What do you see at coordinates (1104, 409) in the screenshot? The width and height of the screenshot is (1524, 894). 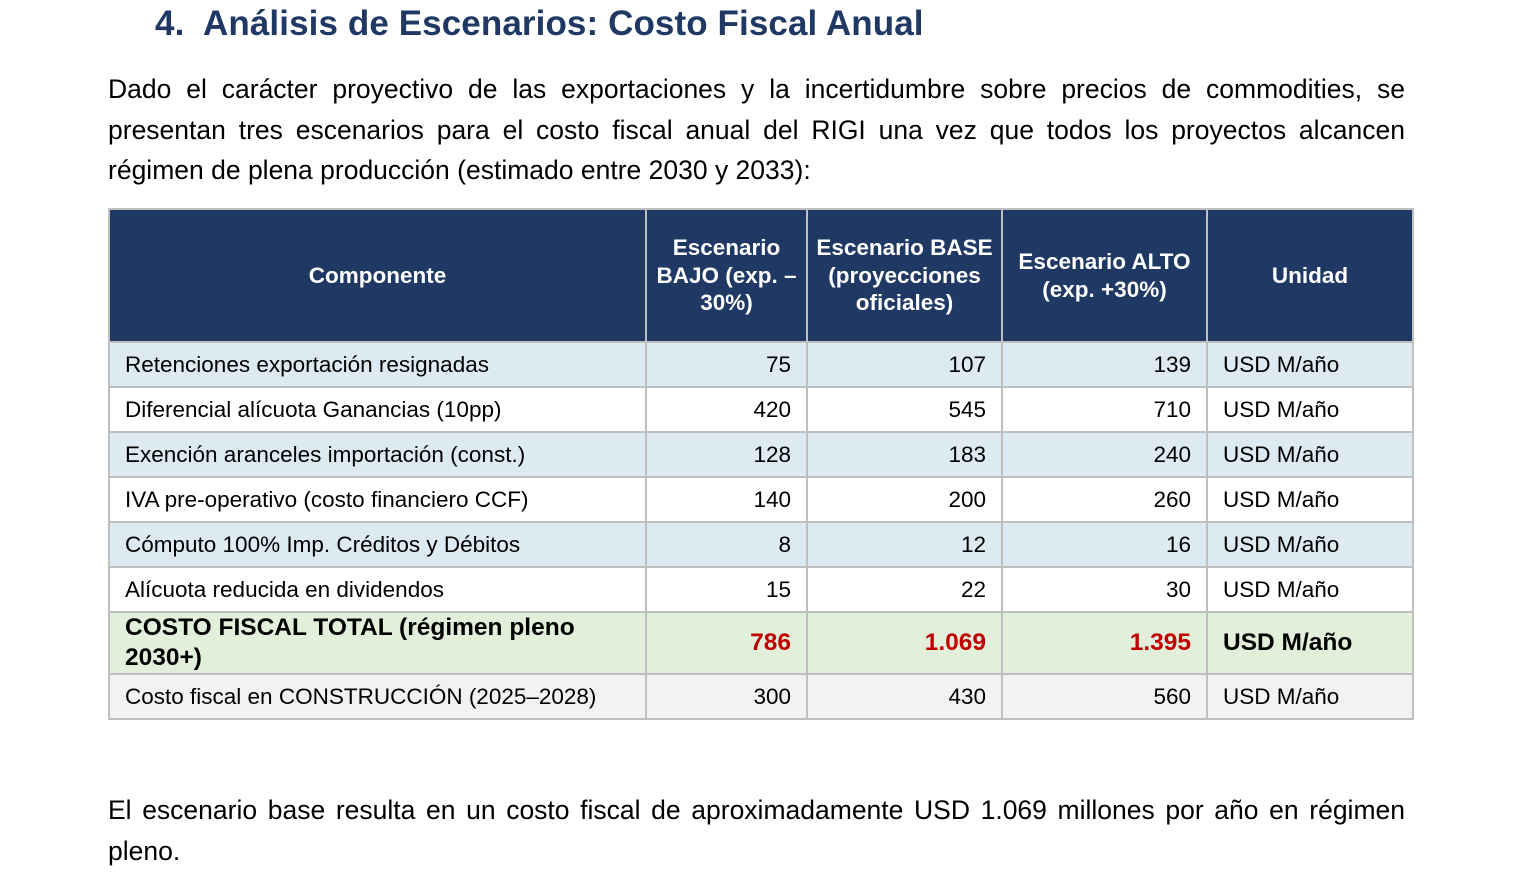 I see `value-alto: 710` at bounding box center [1104, 409].